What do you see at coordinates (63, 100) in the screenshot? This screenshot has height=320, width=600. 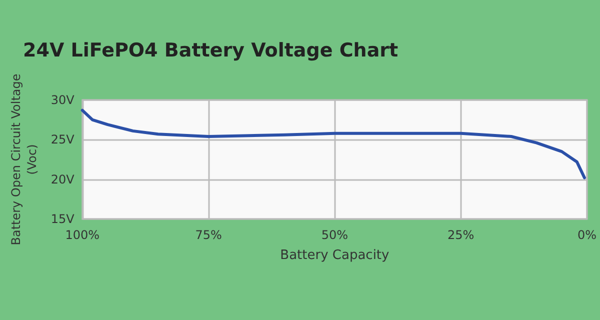 I see `y-tick-label: 30V` at bounding box center [63, 100].